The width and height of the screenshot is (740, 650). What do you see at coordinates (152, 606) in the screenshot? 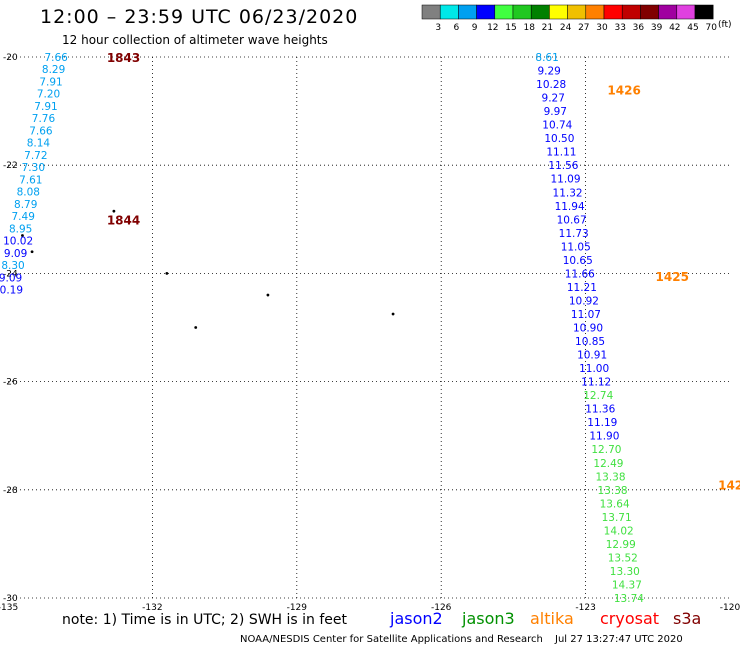
I see `x-tick-label: -132` at bounding box center [152, 606].